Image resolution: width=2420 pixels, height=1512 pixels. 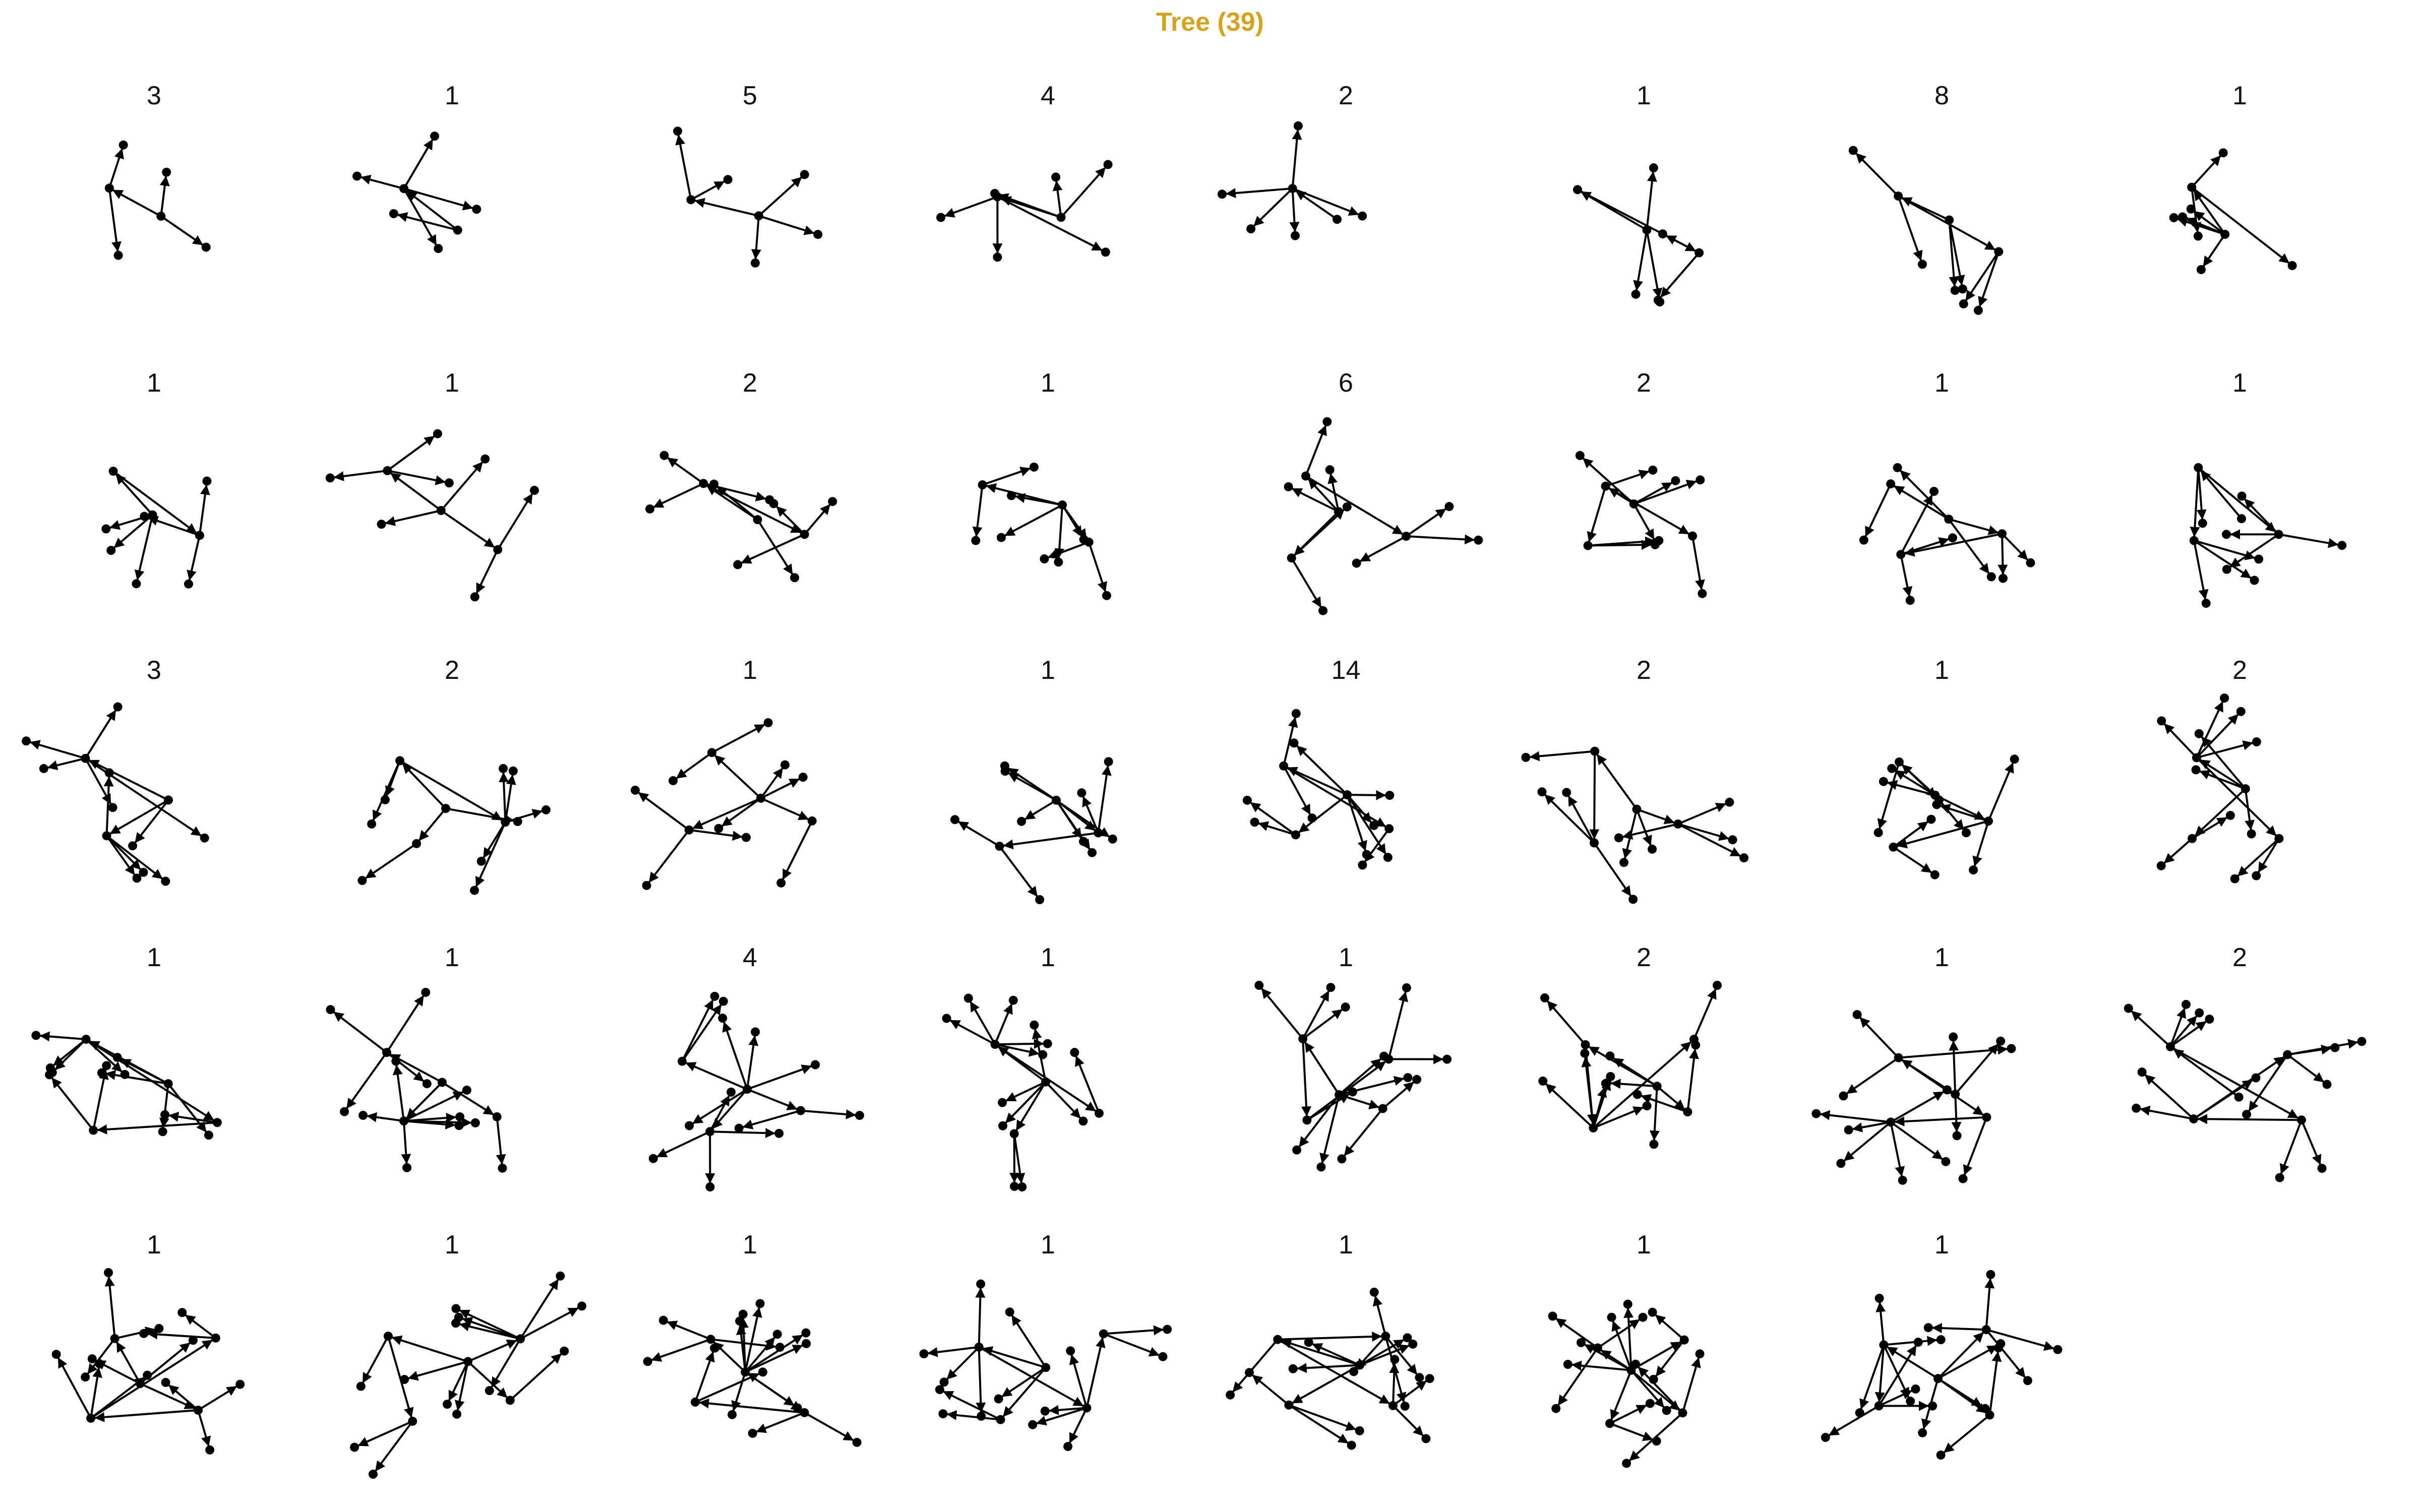 I want to click on panel-count-label: 4, so click(x=1048, y=95).